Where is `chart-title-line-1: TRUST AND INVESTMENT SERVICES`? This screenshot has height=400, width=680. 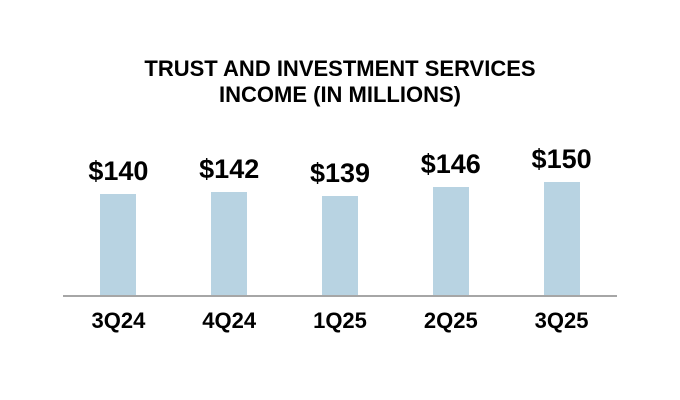 chart-title-line-1: TRUST AND INVESTMENT SERVICES is located at coordinates (340, 68).